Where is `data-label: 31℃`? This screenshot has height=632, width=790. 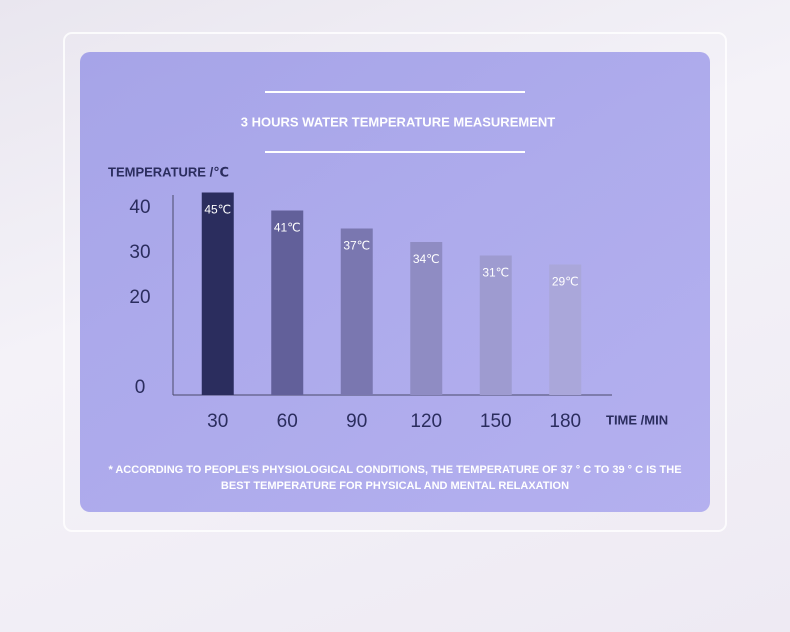 data-label: 31℃ is located at coordinates (495, 273).